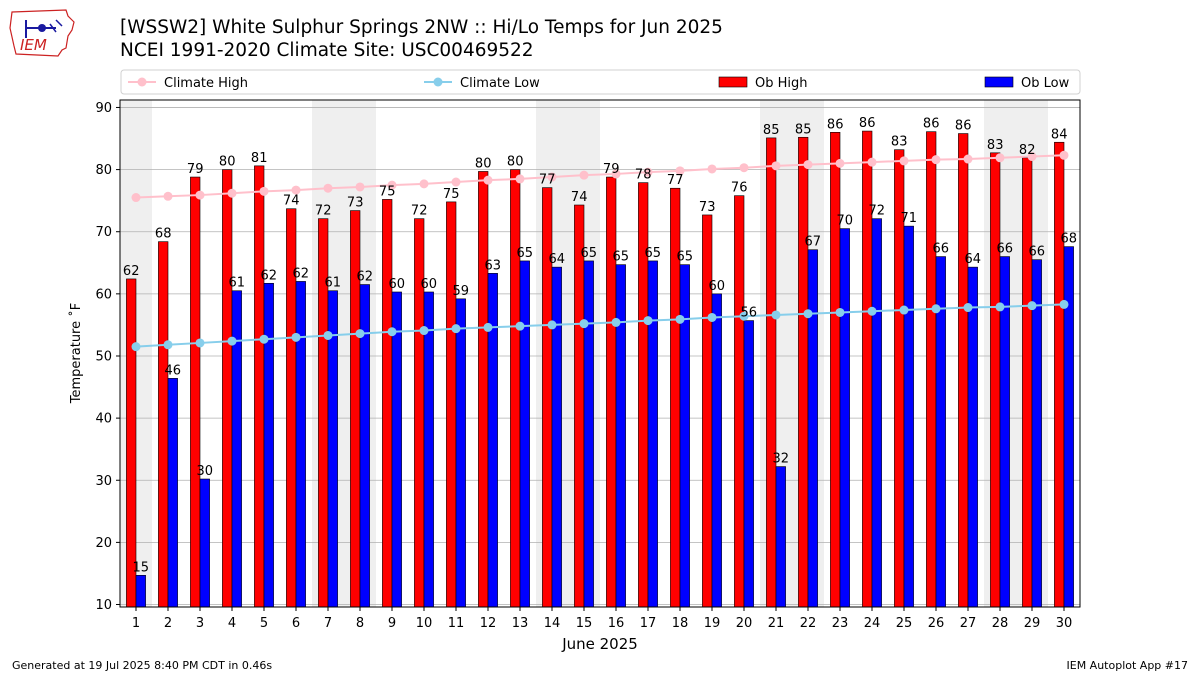 The height and width of the screenshot is (675, 1200). What do you see at coordinates (968, 623) in the screenshot?
I see `x-tick-label: 27` at bounding box center [968, 623].